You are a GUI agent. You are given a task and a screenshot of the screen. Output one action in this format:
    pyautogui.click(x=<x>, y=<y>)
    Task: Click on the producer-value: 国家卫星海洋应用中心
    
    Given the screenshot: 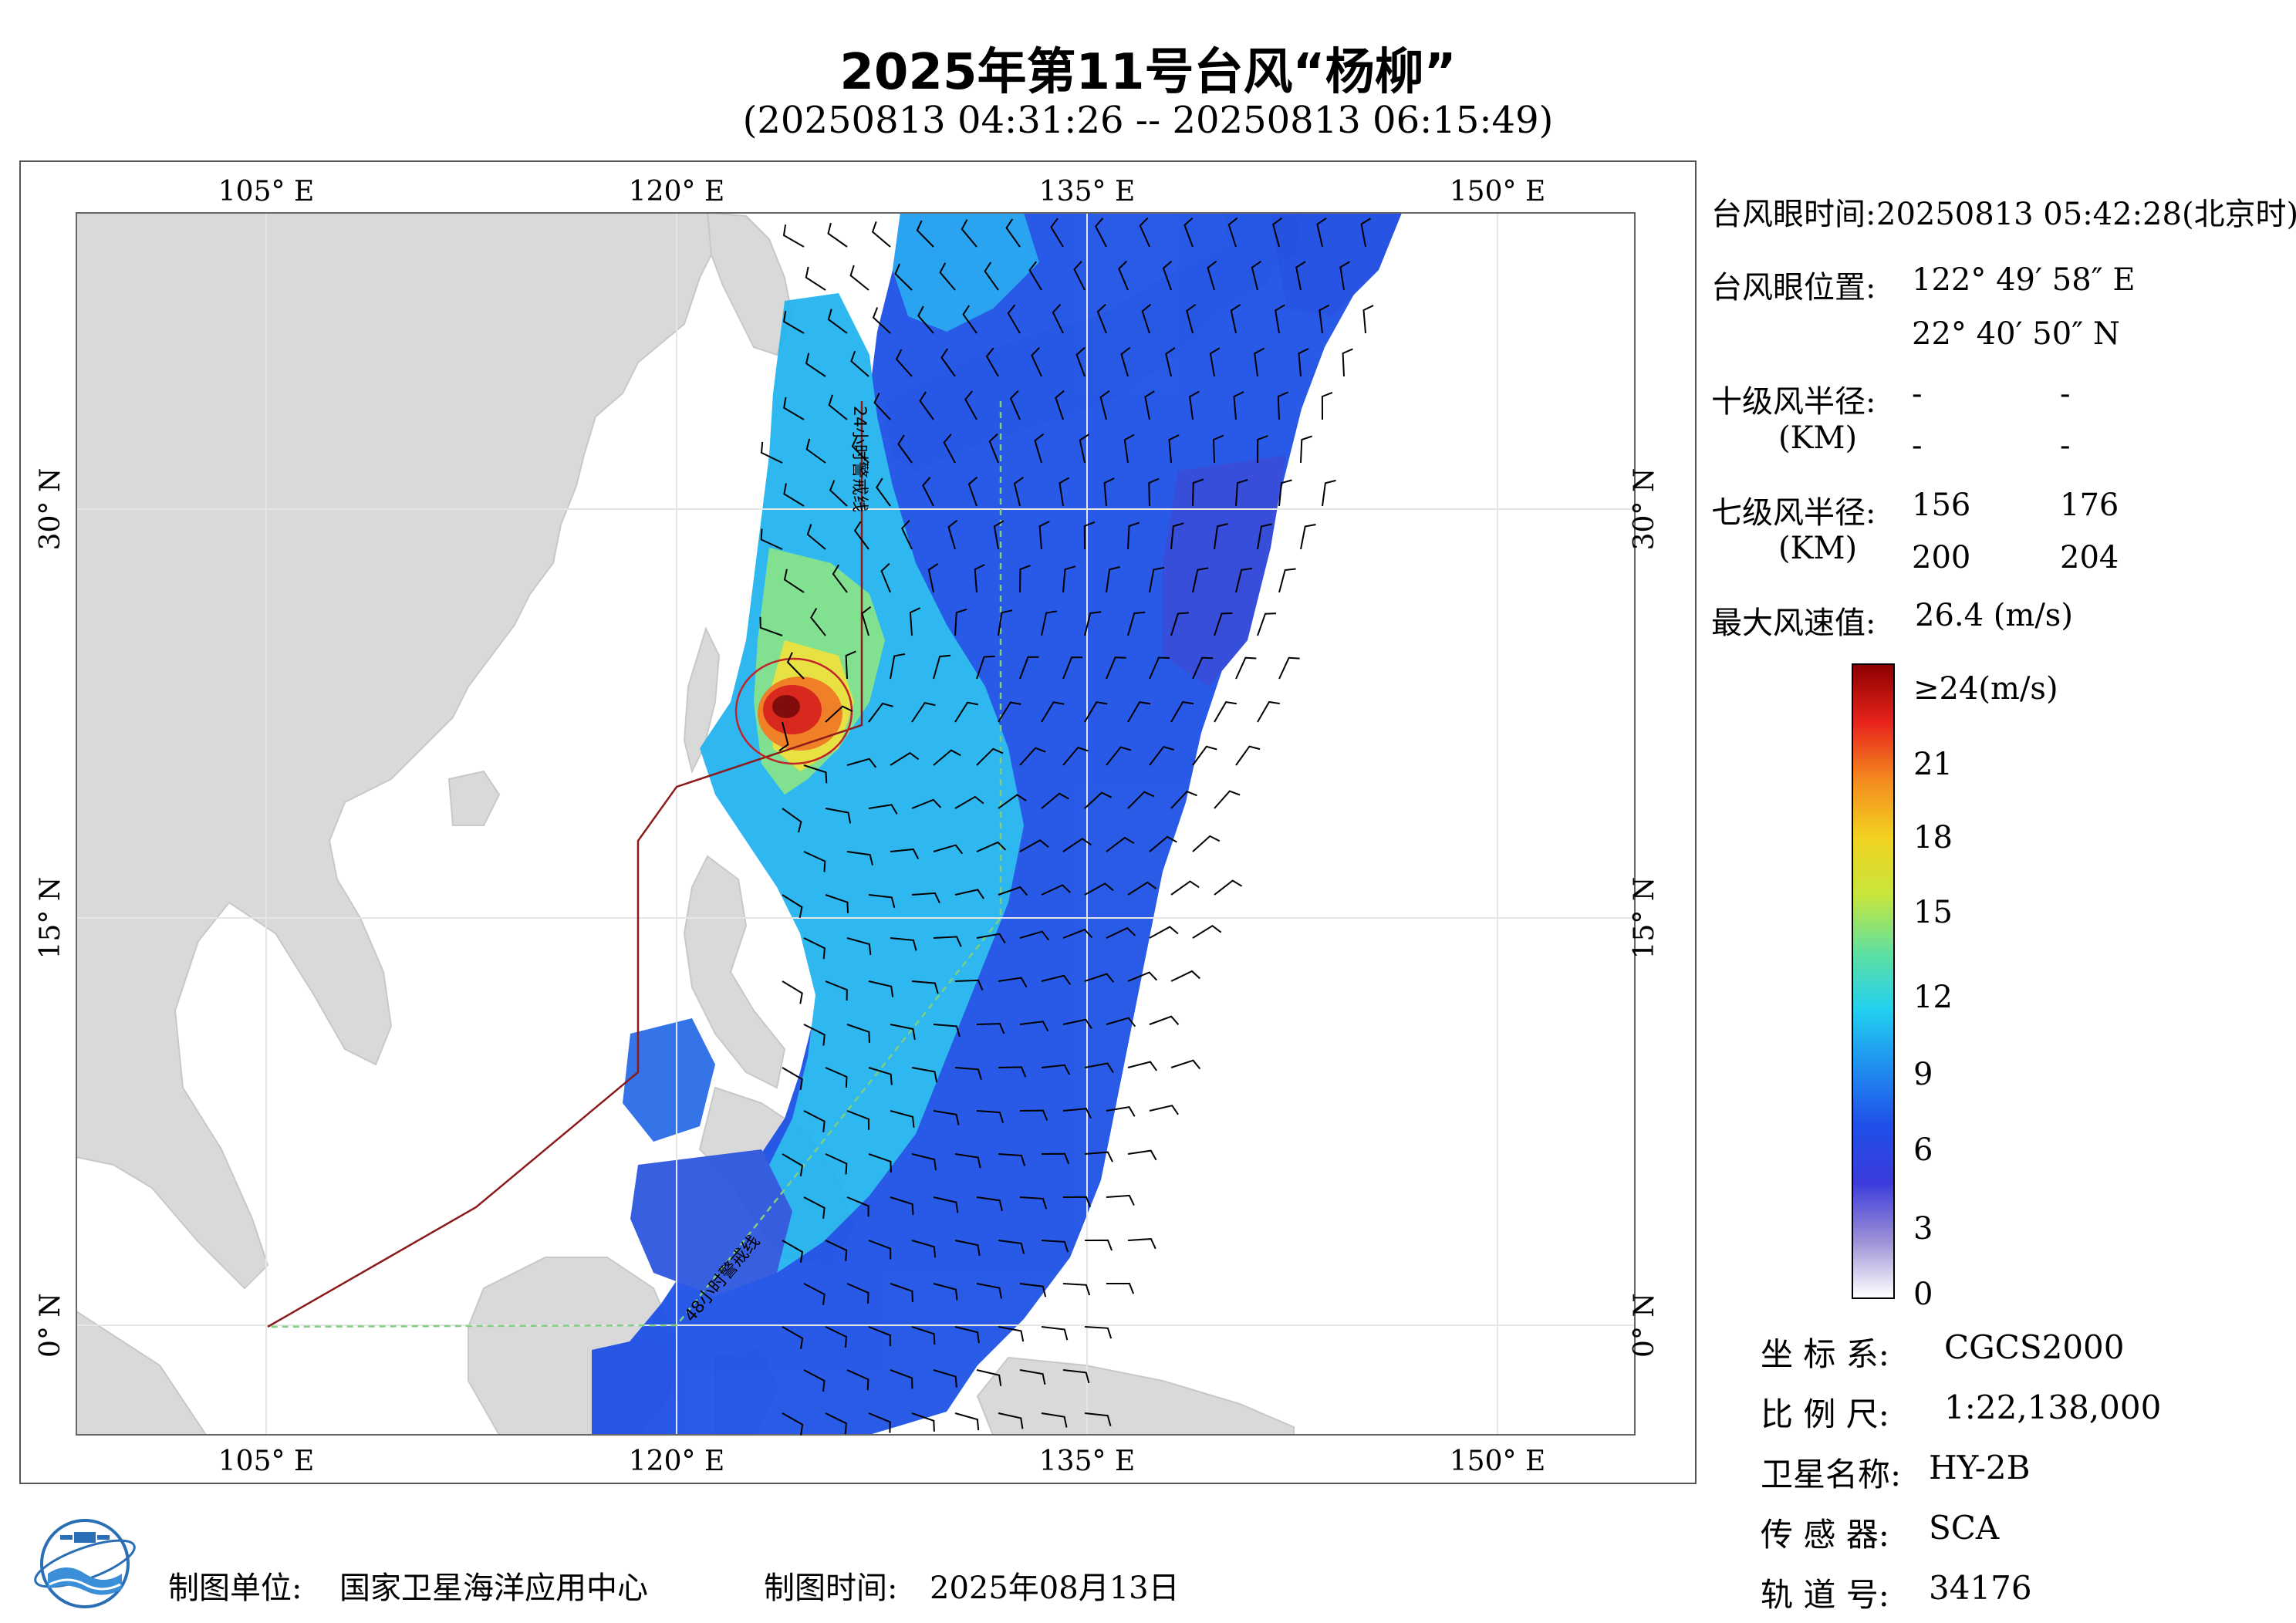 What is the action you would take?
    pyautogui.click(x=493, y=1588)
    